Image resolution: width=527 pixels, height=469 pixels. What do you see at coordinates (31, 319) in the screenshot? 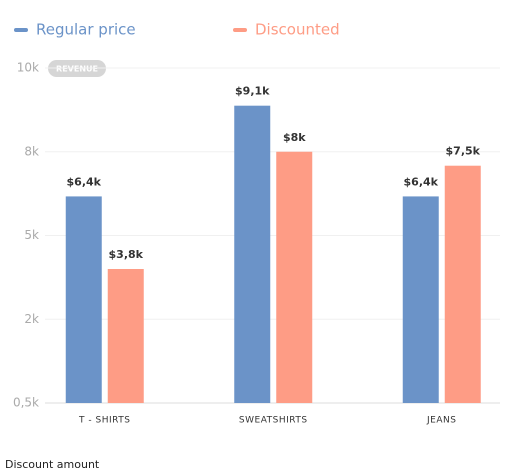
I see `y-tick-label: 2k` at bounding box center [31, 319].